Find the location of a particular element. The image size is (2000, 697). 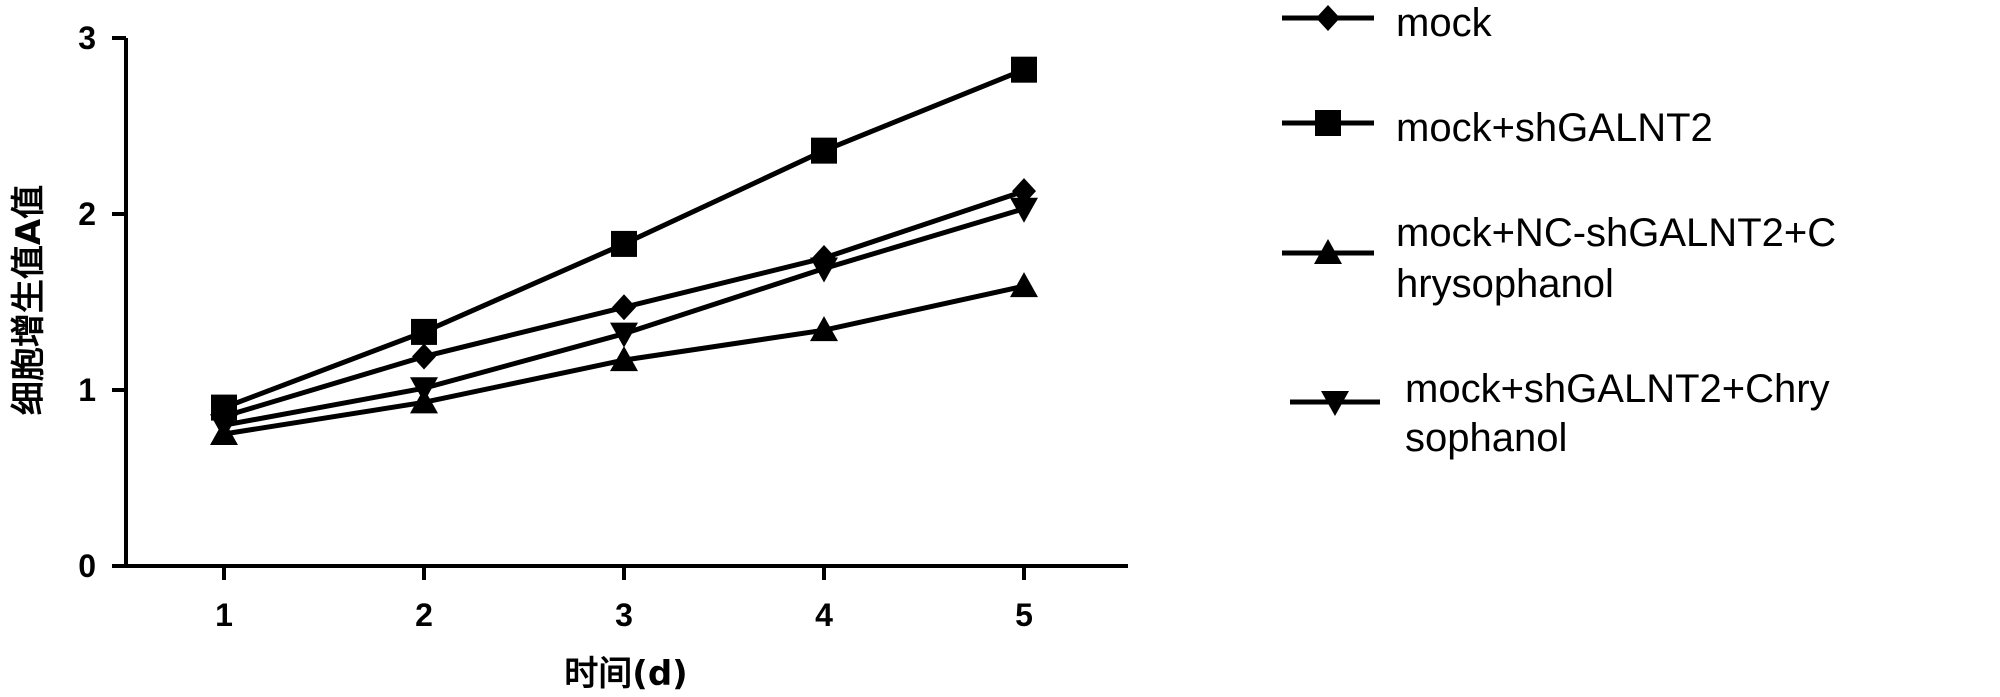

y-tick-label: 0 is located at coordinates (87, 566).